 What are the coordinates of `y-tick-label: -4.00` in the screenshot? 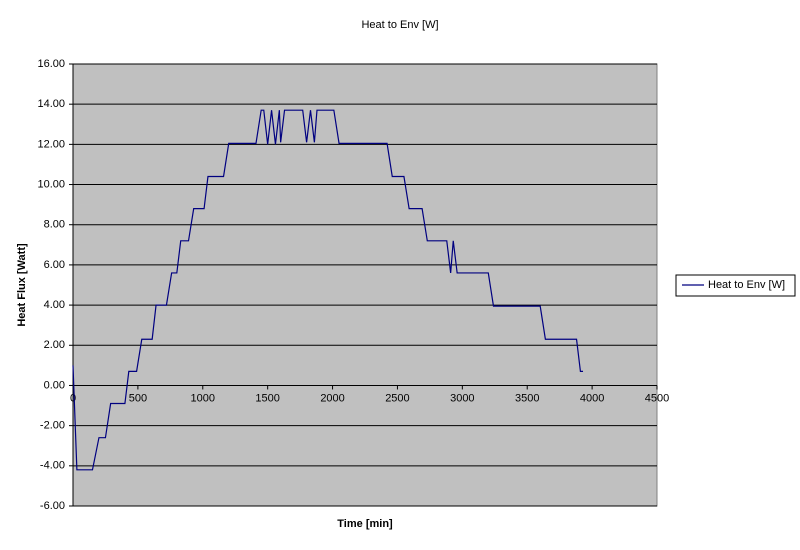 It's located at (52, 466).